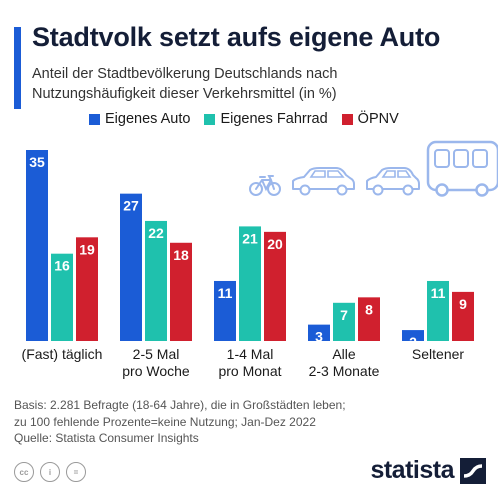 This screenshot has height=498, width=498. Describe the element at coordinates (438, 293) in the screenshot. I see `value-label-bike: 11` at that location.